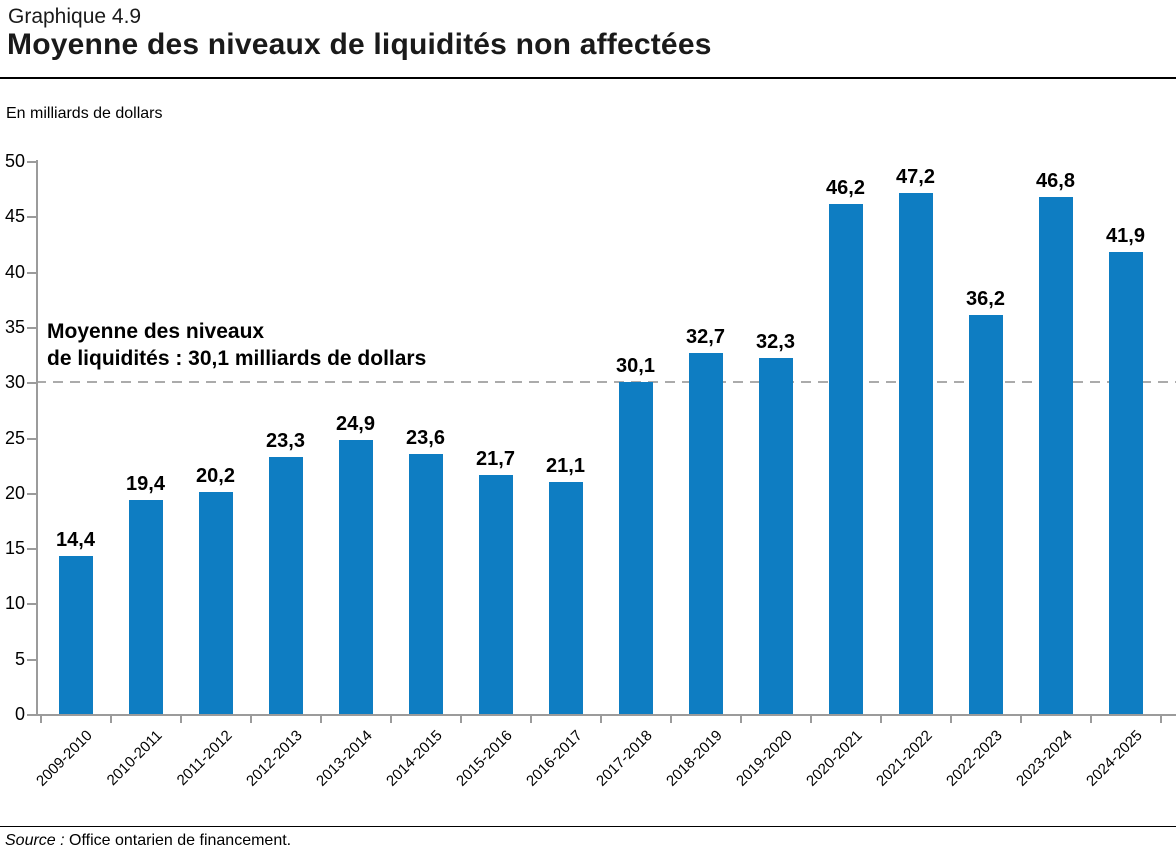 The height and width of the screenshot is (859, 1176). I want to click on x-axis-label: 2019-2020, so click(764, 758).